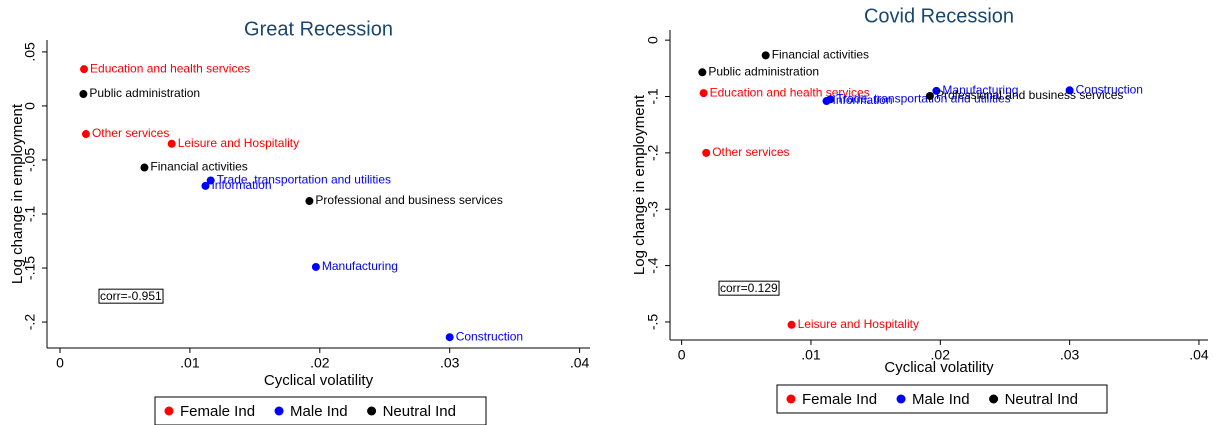 Image resolution: width=1217 pixels, height=425 pixels. I want to click on annotation: corr=-0.951, so click(131, 296).